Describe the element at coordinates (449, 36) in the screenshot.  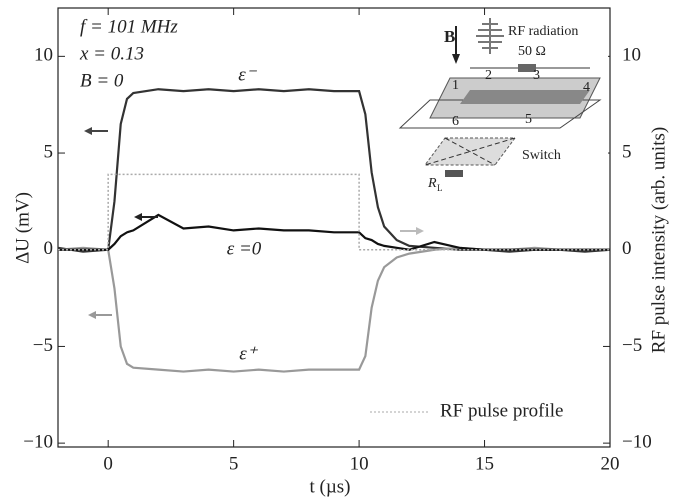
I see `inset-label: B` at that location.